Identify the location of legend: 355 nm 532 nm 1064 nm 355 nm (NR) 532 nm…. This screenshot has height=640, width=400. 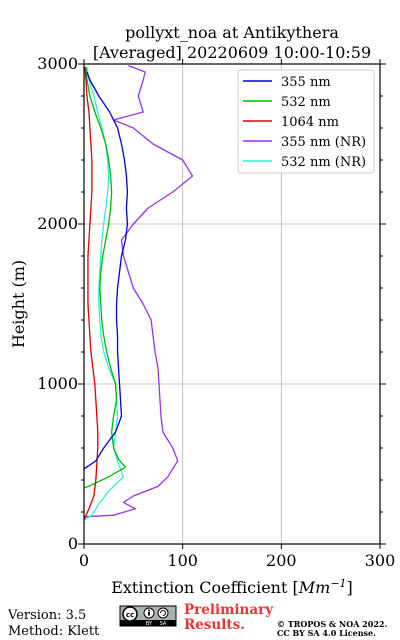
(306, 121).